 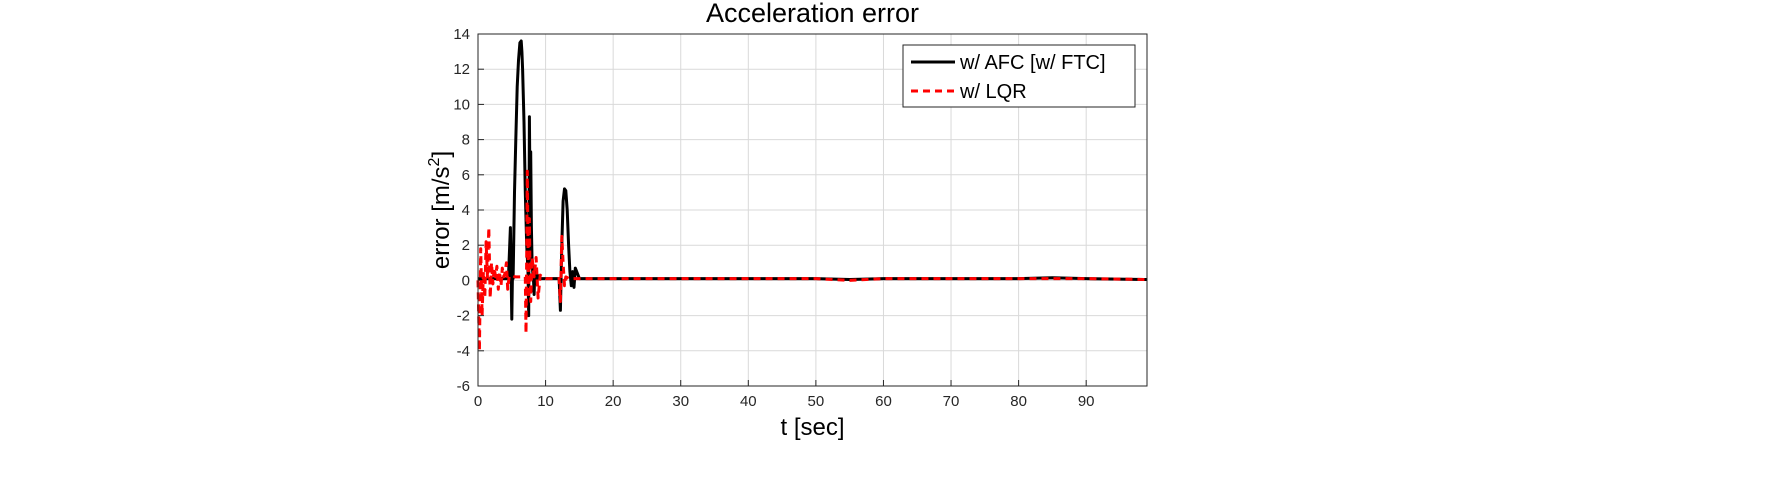 What do you see at coordinates (883, 401) in the screenshot?
I see `x-tick-label: 60` at bounding box center [883, 401].